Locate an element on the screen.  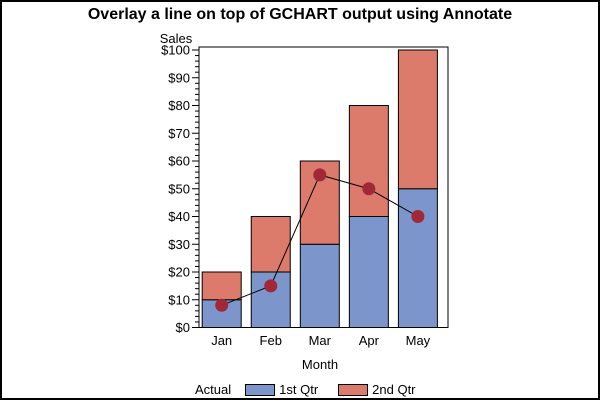
y-tick-label: $70 is located at coordinates (179, 133).